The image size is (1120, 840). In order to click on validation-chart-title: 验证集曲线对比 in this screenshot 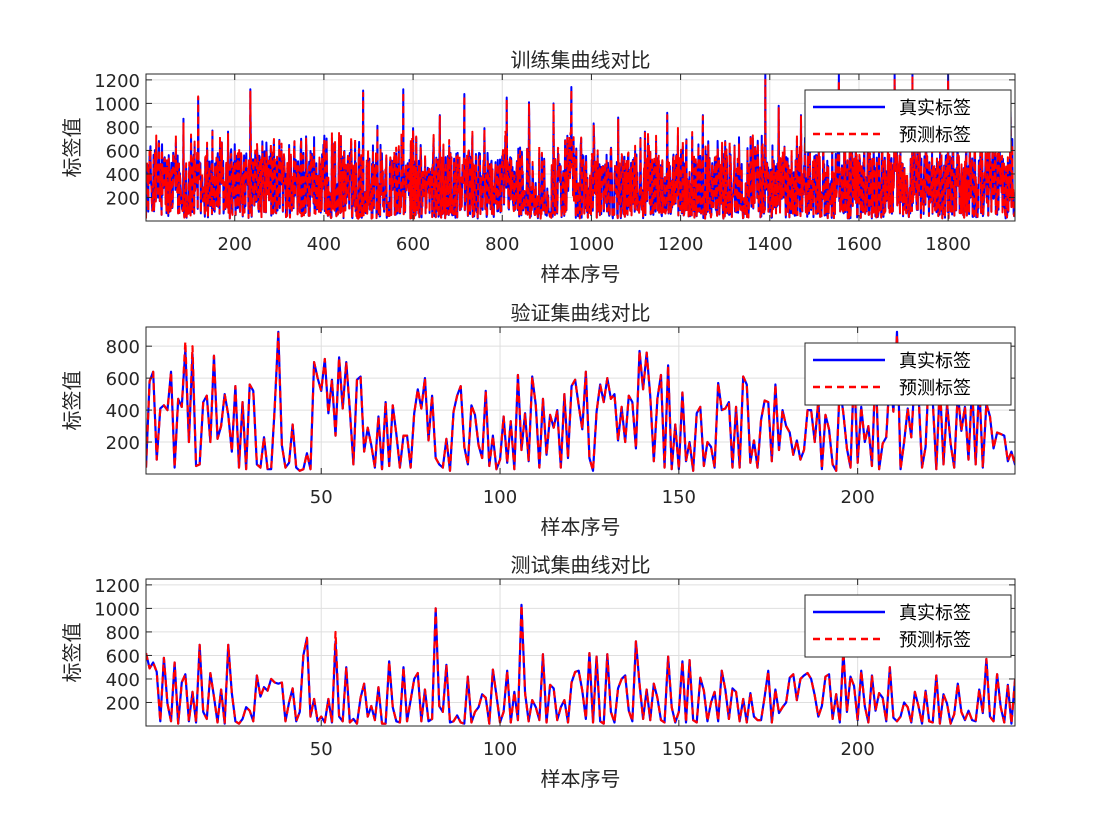, I will do `click(581, 313)`.